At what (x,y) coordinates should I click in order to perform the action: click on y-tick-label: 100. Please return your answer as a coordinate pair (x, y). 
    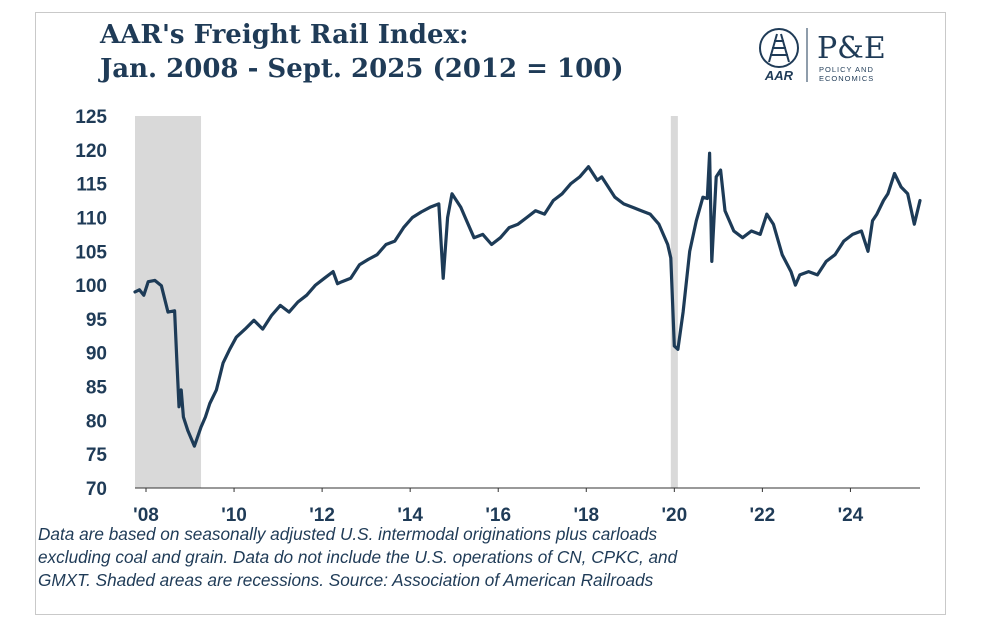
    Looking at the image, I should click on (91, 286).